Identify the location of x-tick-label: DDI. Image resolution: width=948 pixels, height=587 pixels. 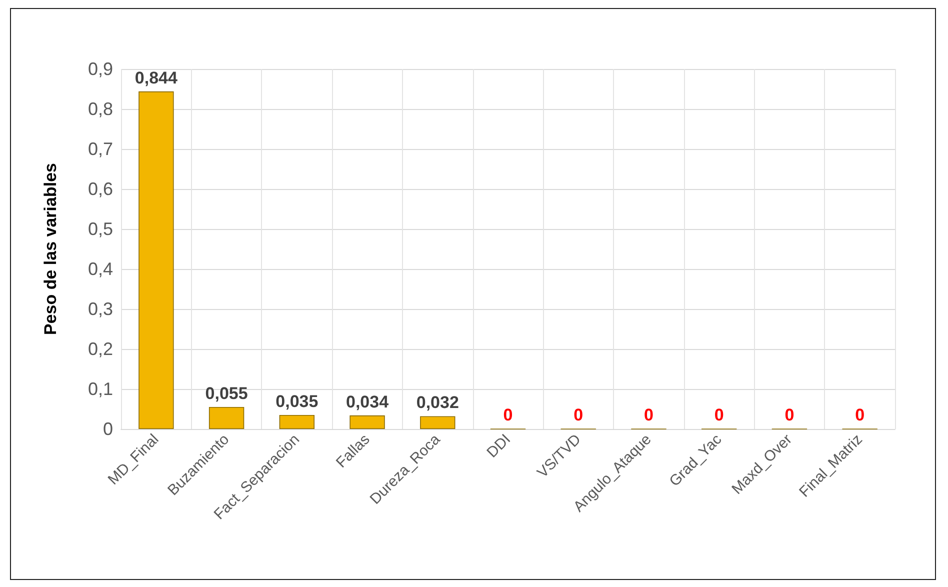
(499, 446).